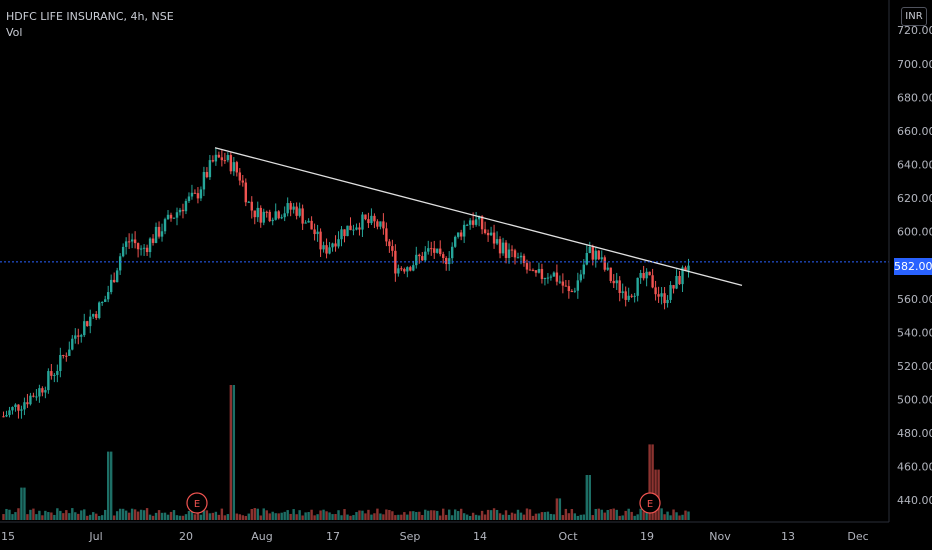 This screenshot has height=550, width=932. Describe the element at coordinates (914, 299) in the screenshot. I see `y-tick-label: 560.00` at that location.